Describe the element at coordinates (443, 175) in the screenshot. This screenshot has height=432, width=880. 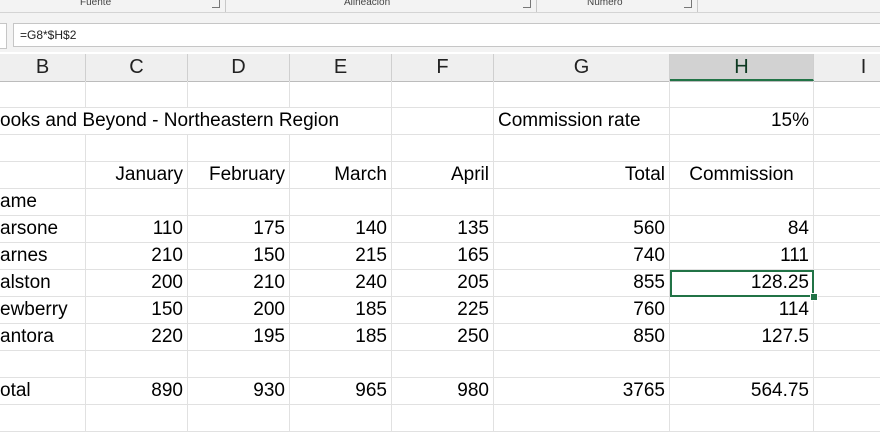
I see `header-april: April` at that location.